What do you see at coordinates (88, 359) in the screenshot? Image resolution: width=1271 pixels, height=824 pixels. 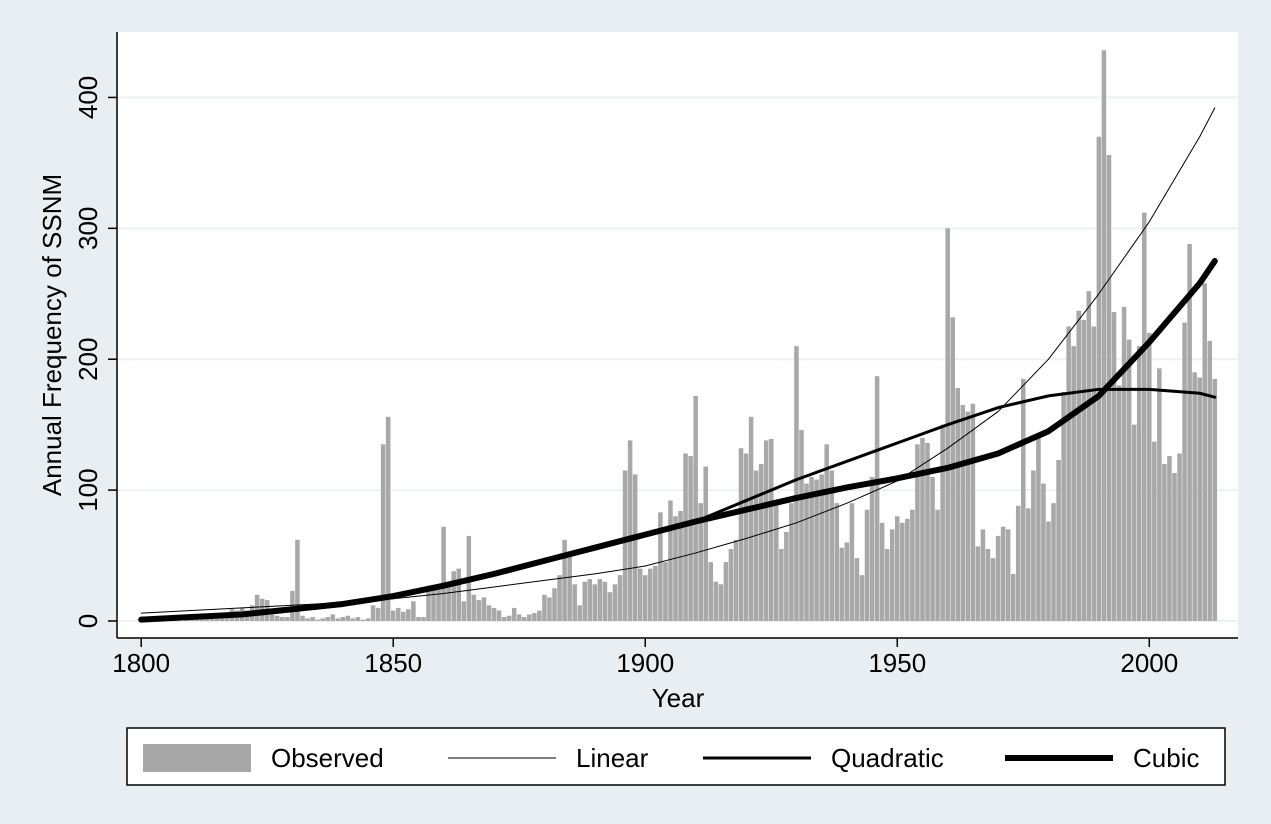 I see `y-tick-label: 200` at bounding box center [88, 359].